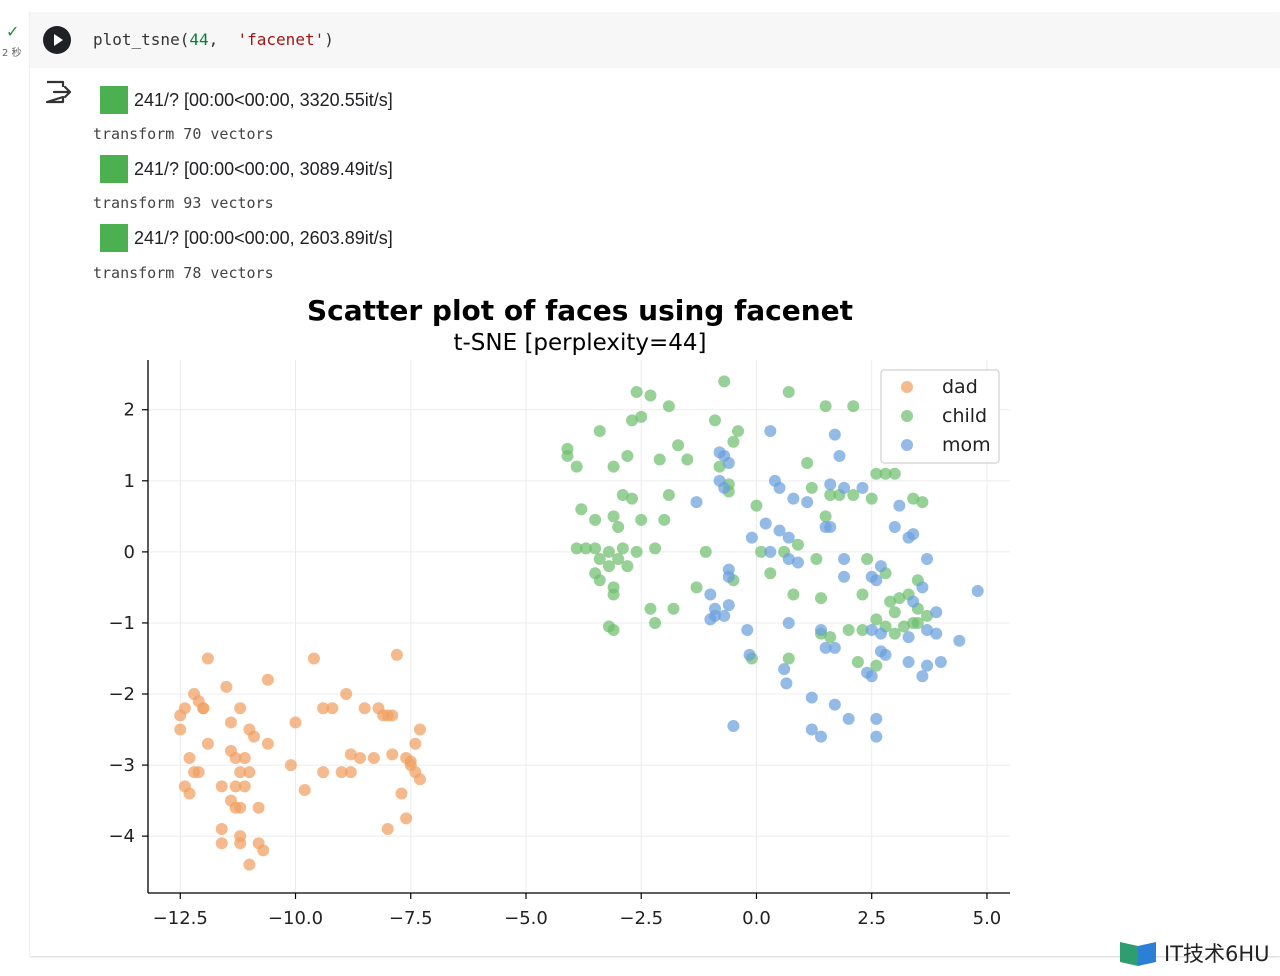  Describe the element at coordinates (57, 40) in the screenshot. I see `run-cell-button` at that location.